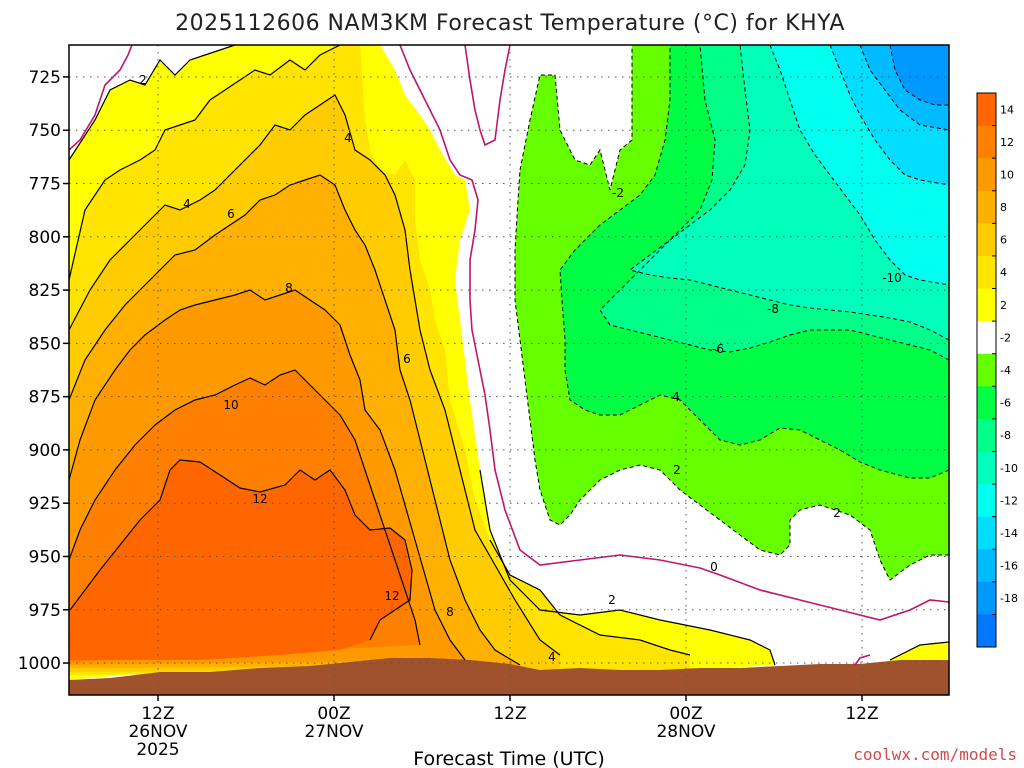 This screenshot has height=768, width=1024. I want to click on y-tick-label: 750, so click(45, 131).